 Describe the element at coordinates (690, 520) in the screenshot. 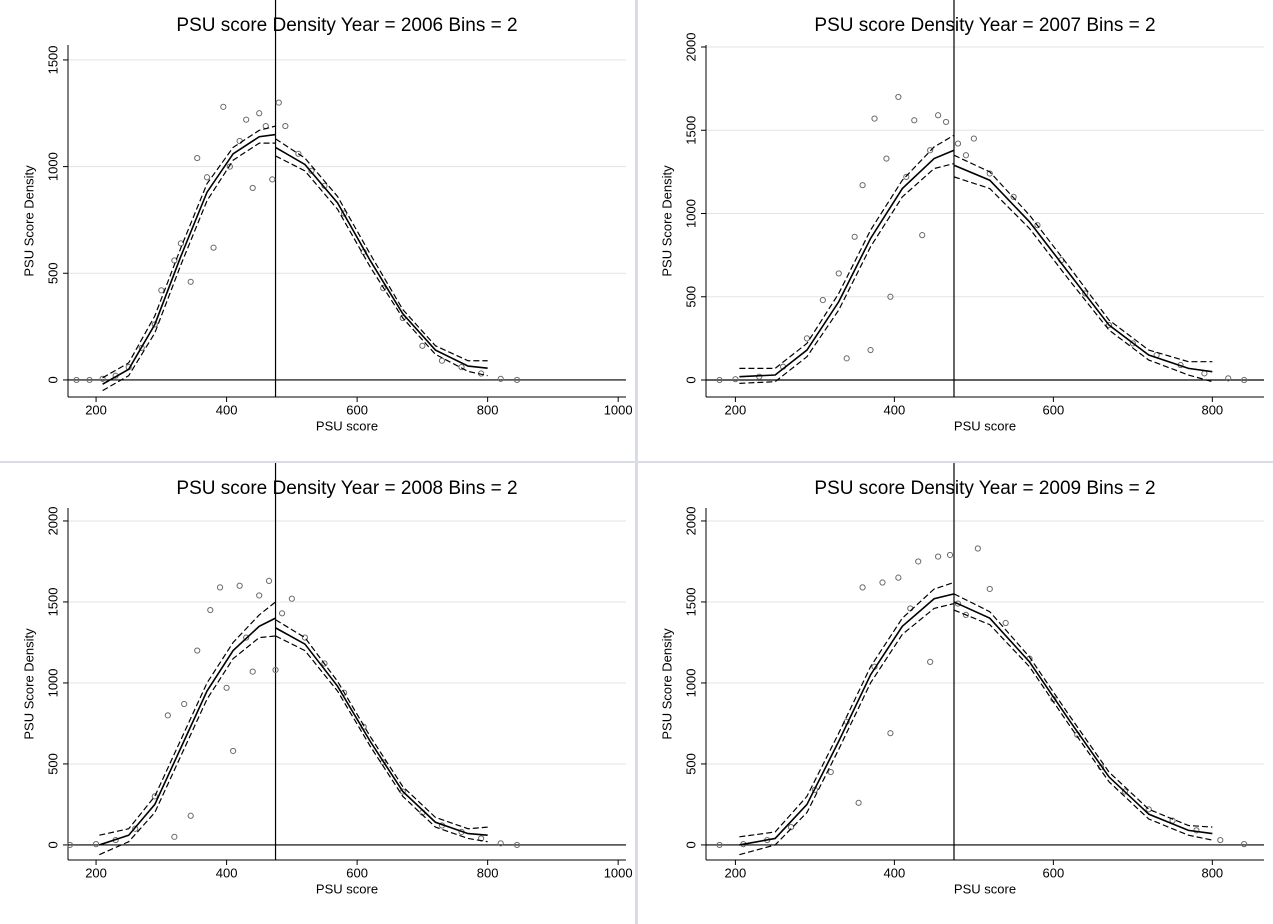

I see `y-tick-label: 2000` at that location.